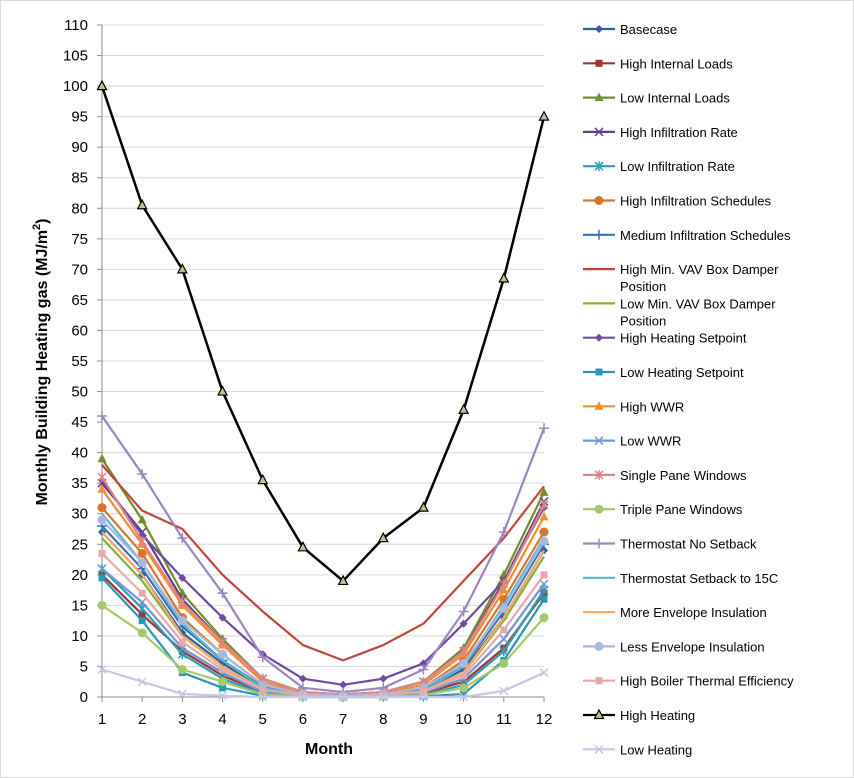 The image size is (854, 778). Describe the element at coordinates (681, 509) in the screenshot. I see `legend-label: Triple Pane Windows` at that location.